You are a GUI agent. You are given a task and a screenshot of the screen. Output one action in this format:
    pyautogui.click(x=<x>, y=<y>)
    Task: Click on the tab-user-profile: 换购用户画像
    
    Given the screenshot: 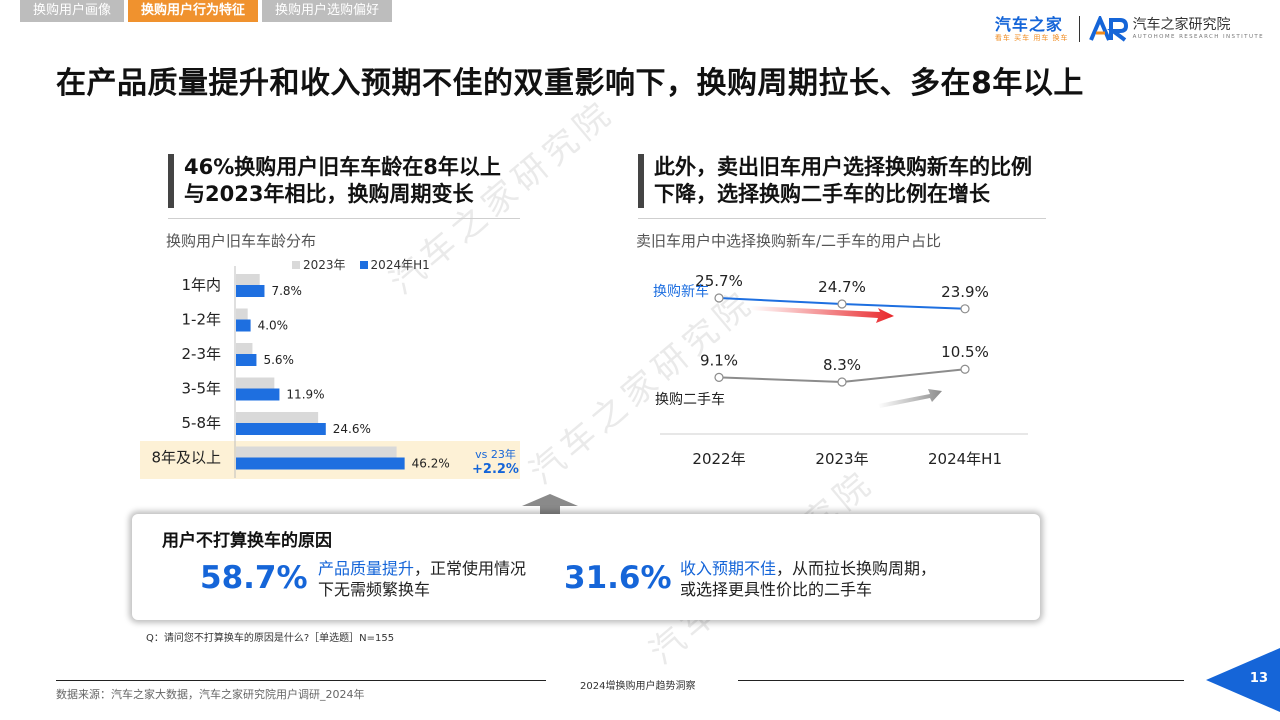 What is the action you would take?
    pyautogui.click(x=72, y=11)
    